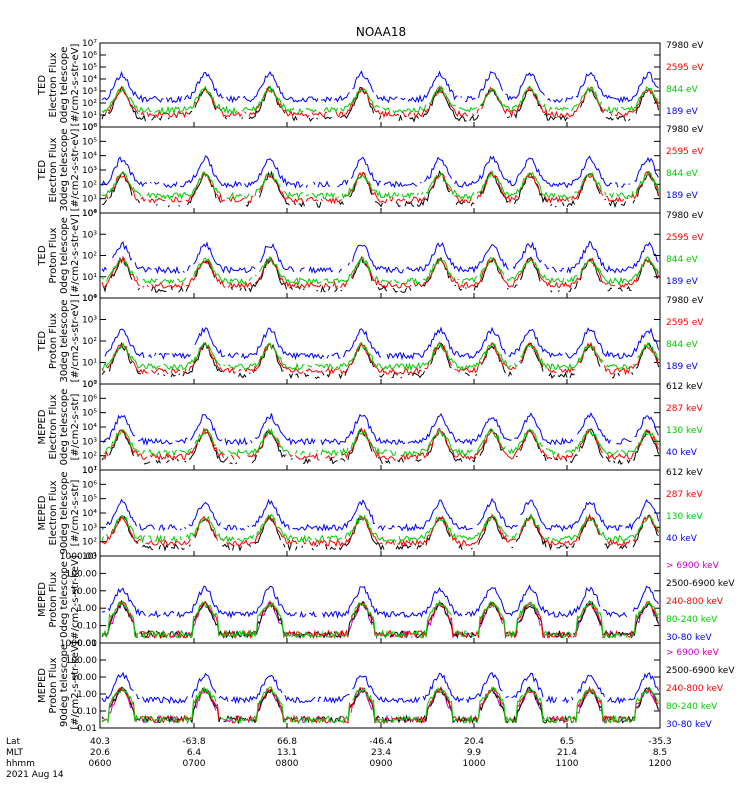  What do you see at coordinates (474, 753) in the screenshot?
I see `x-tick-label-mlt: 9.9` at bounding box center [474, 753].